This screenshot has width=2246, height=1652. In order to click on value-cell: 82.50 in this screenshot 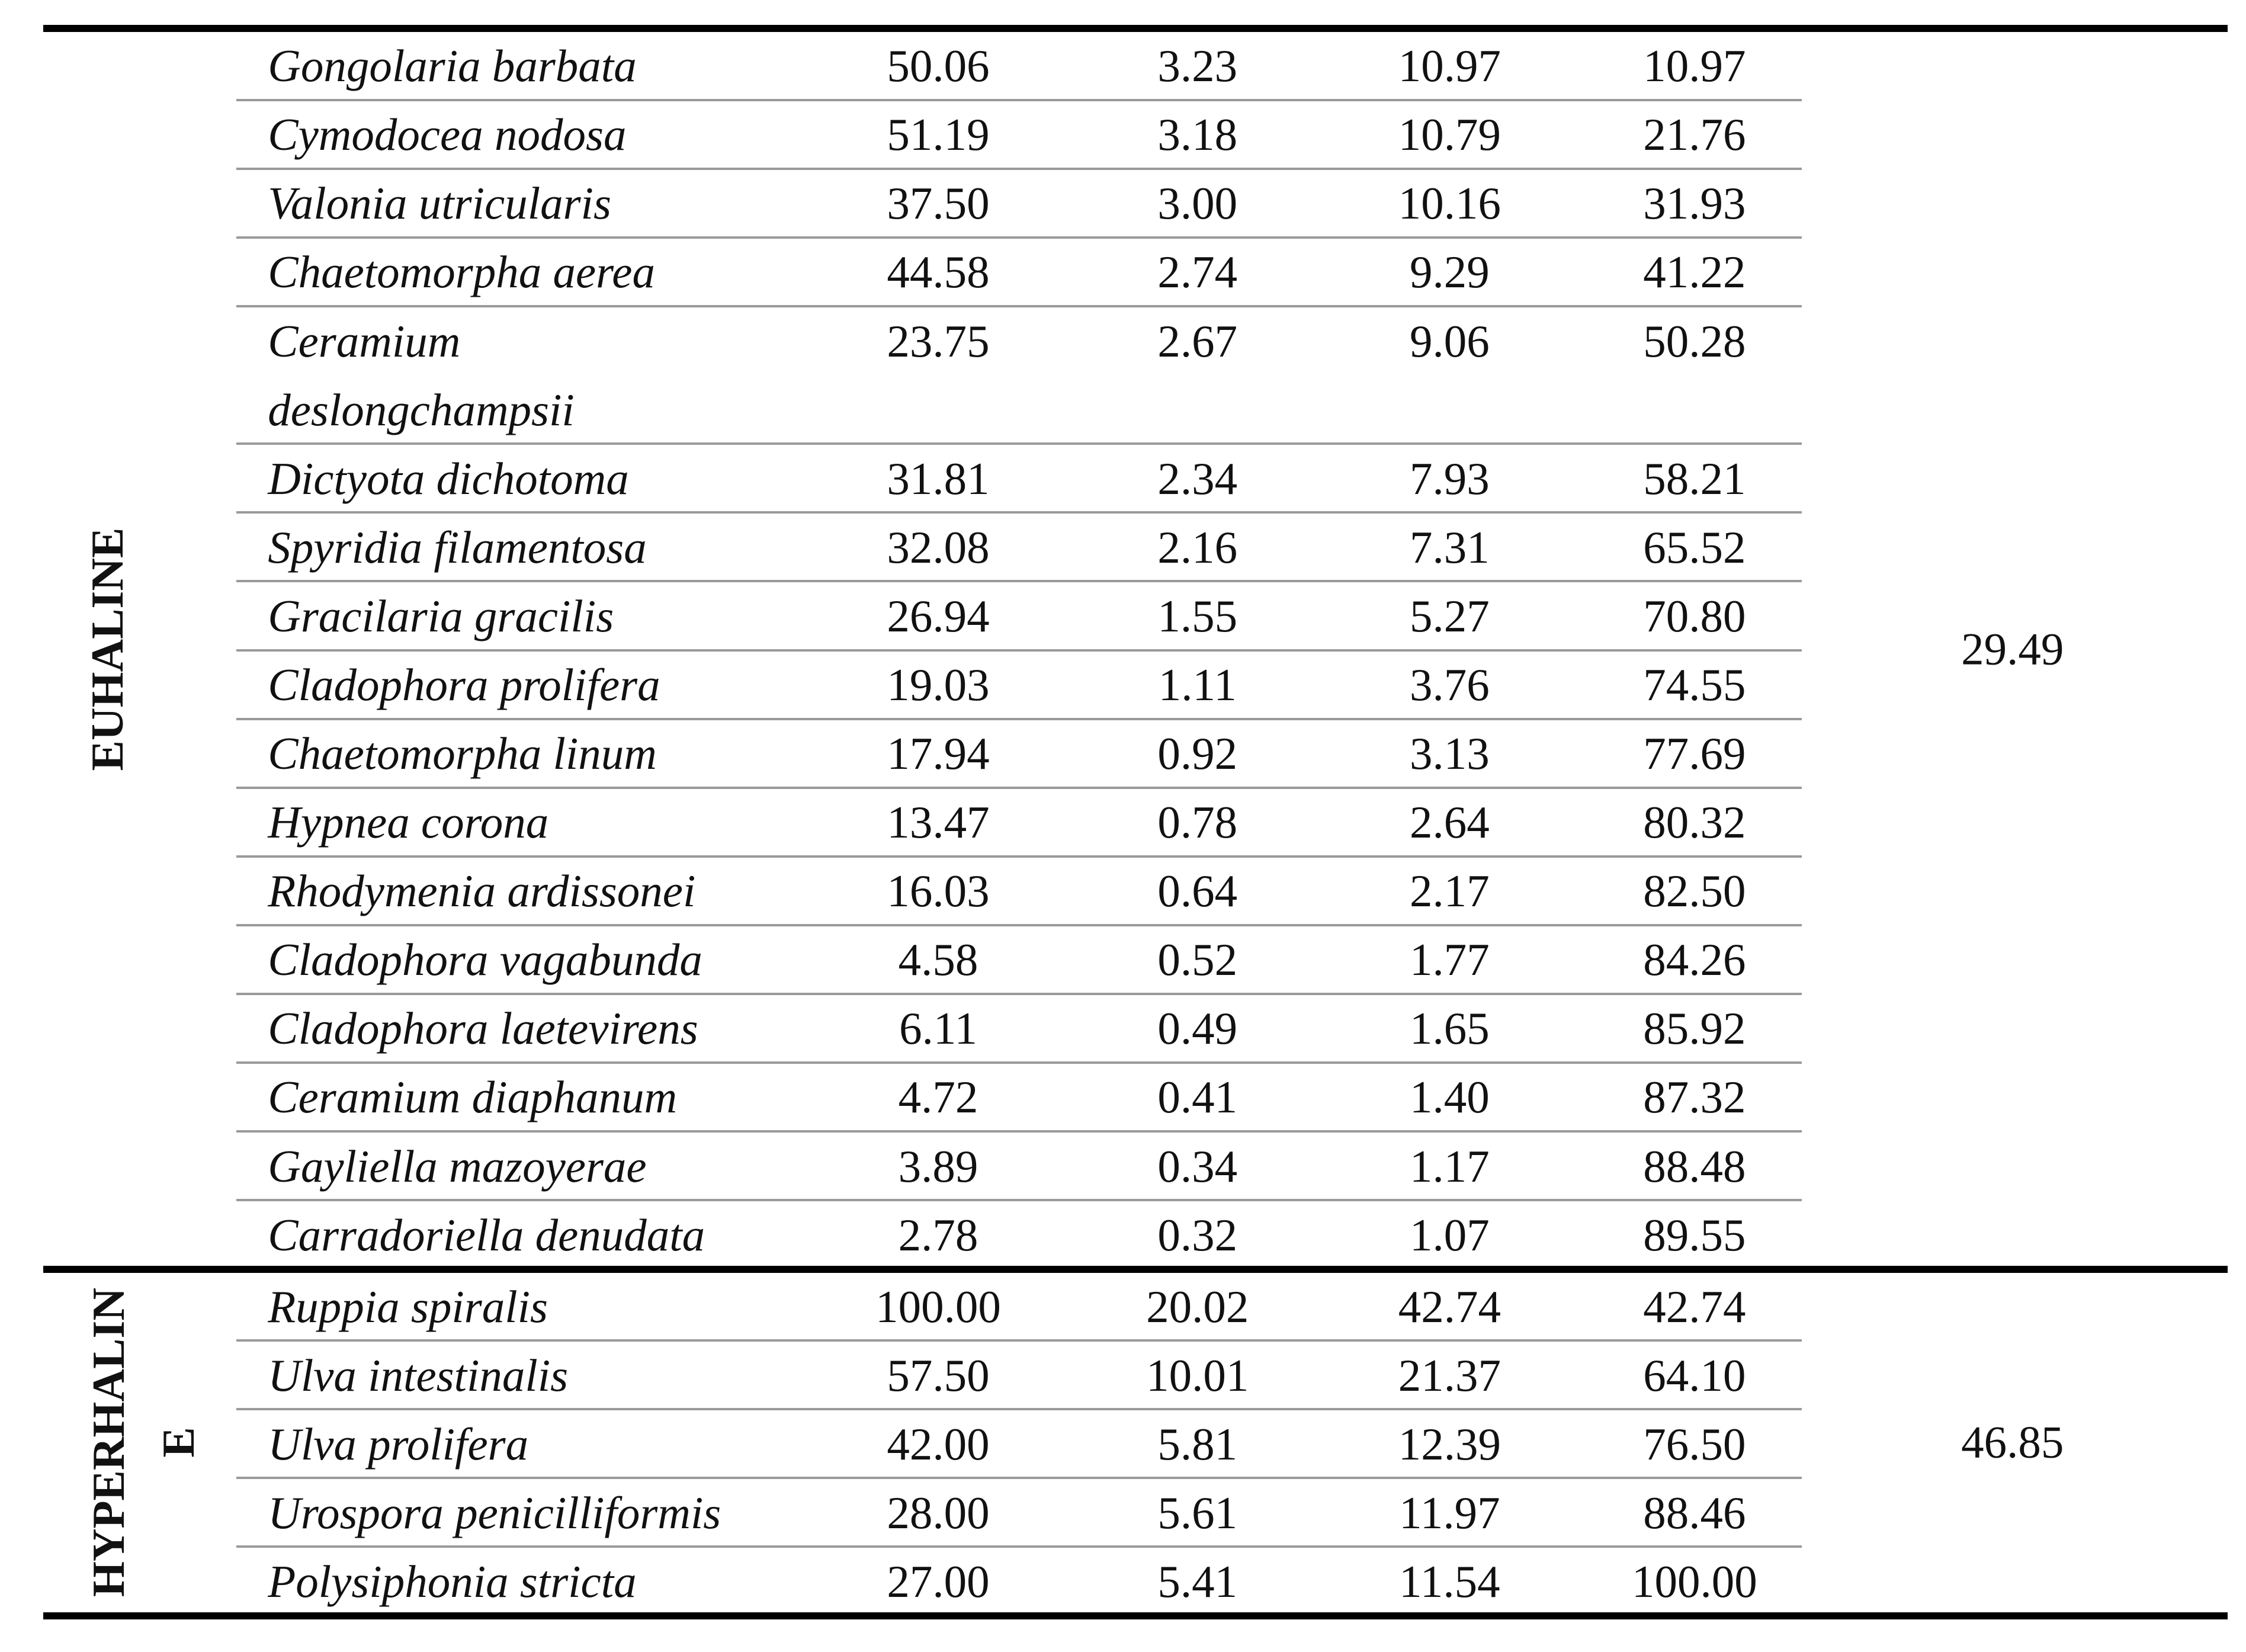, I will do `click(1694, 891)`.